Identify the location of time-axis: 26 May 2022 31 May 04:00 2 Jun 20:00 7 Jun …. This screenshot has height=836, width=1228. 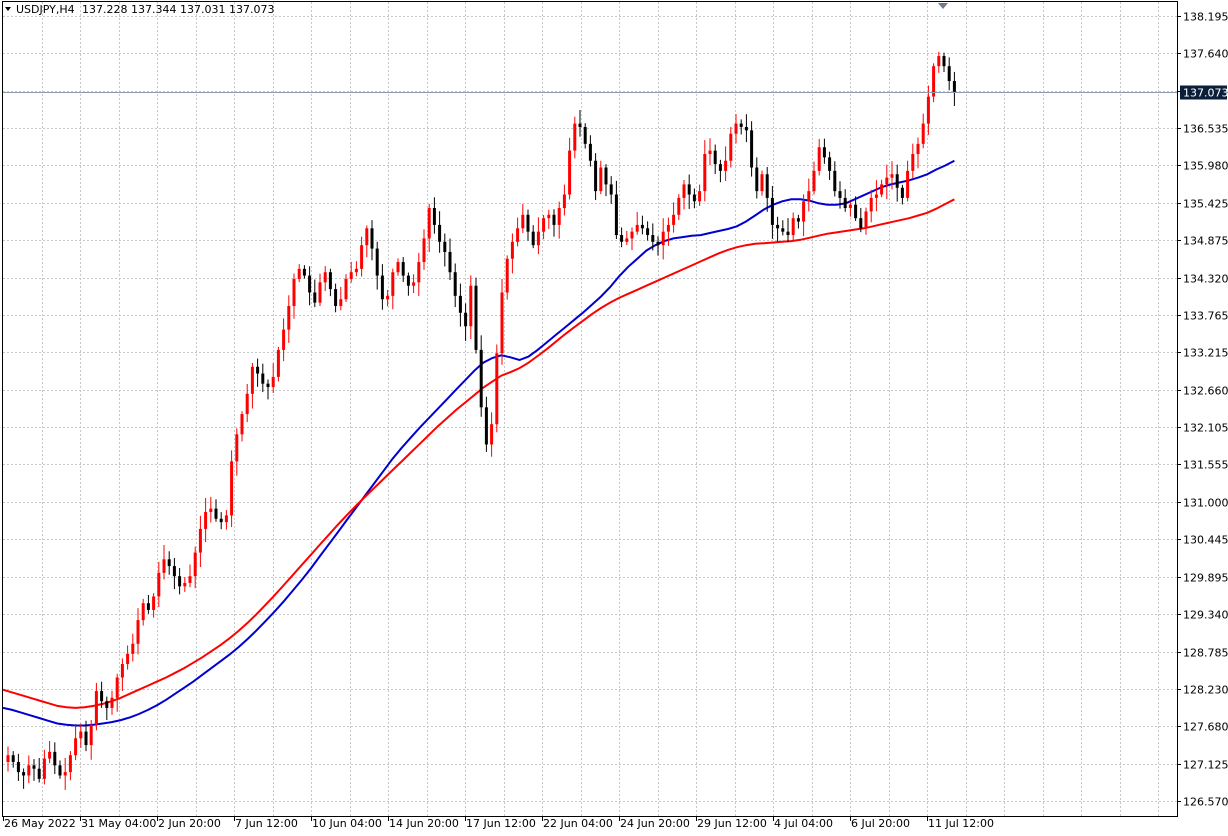
(498, 823).